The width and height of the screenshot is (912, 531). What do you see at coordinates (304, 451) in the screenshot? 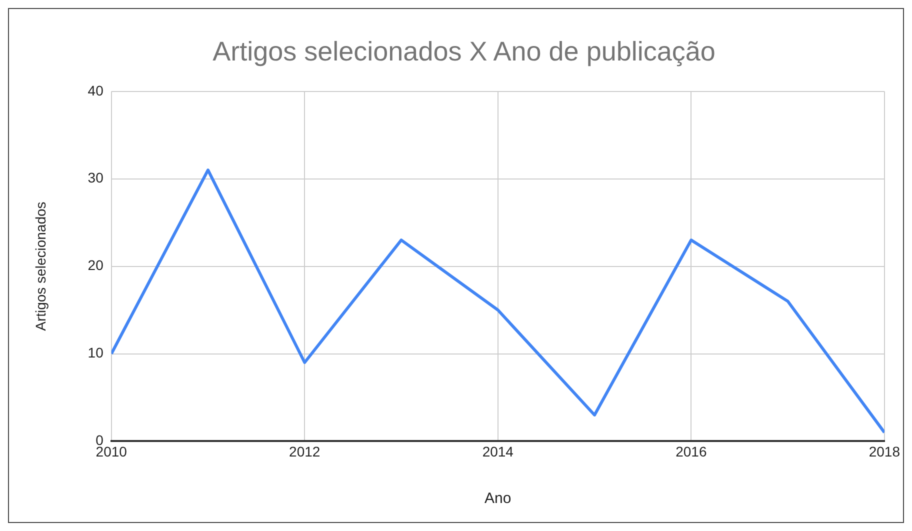
I see `x-tick-label: 2012` at bounding box center [304, 451].